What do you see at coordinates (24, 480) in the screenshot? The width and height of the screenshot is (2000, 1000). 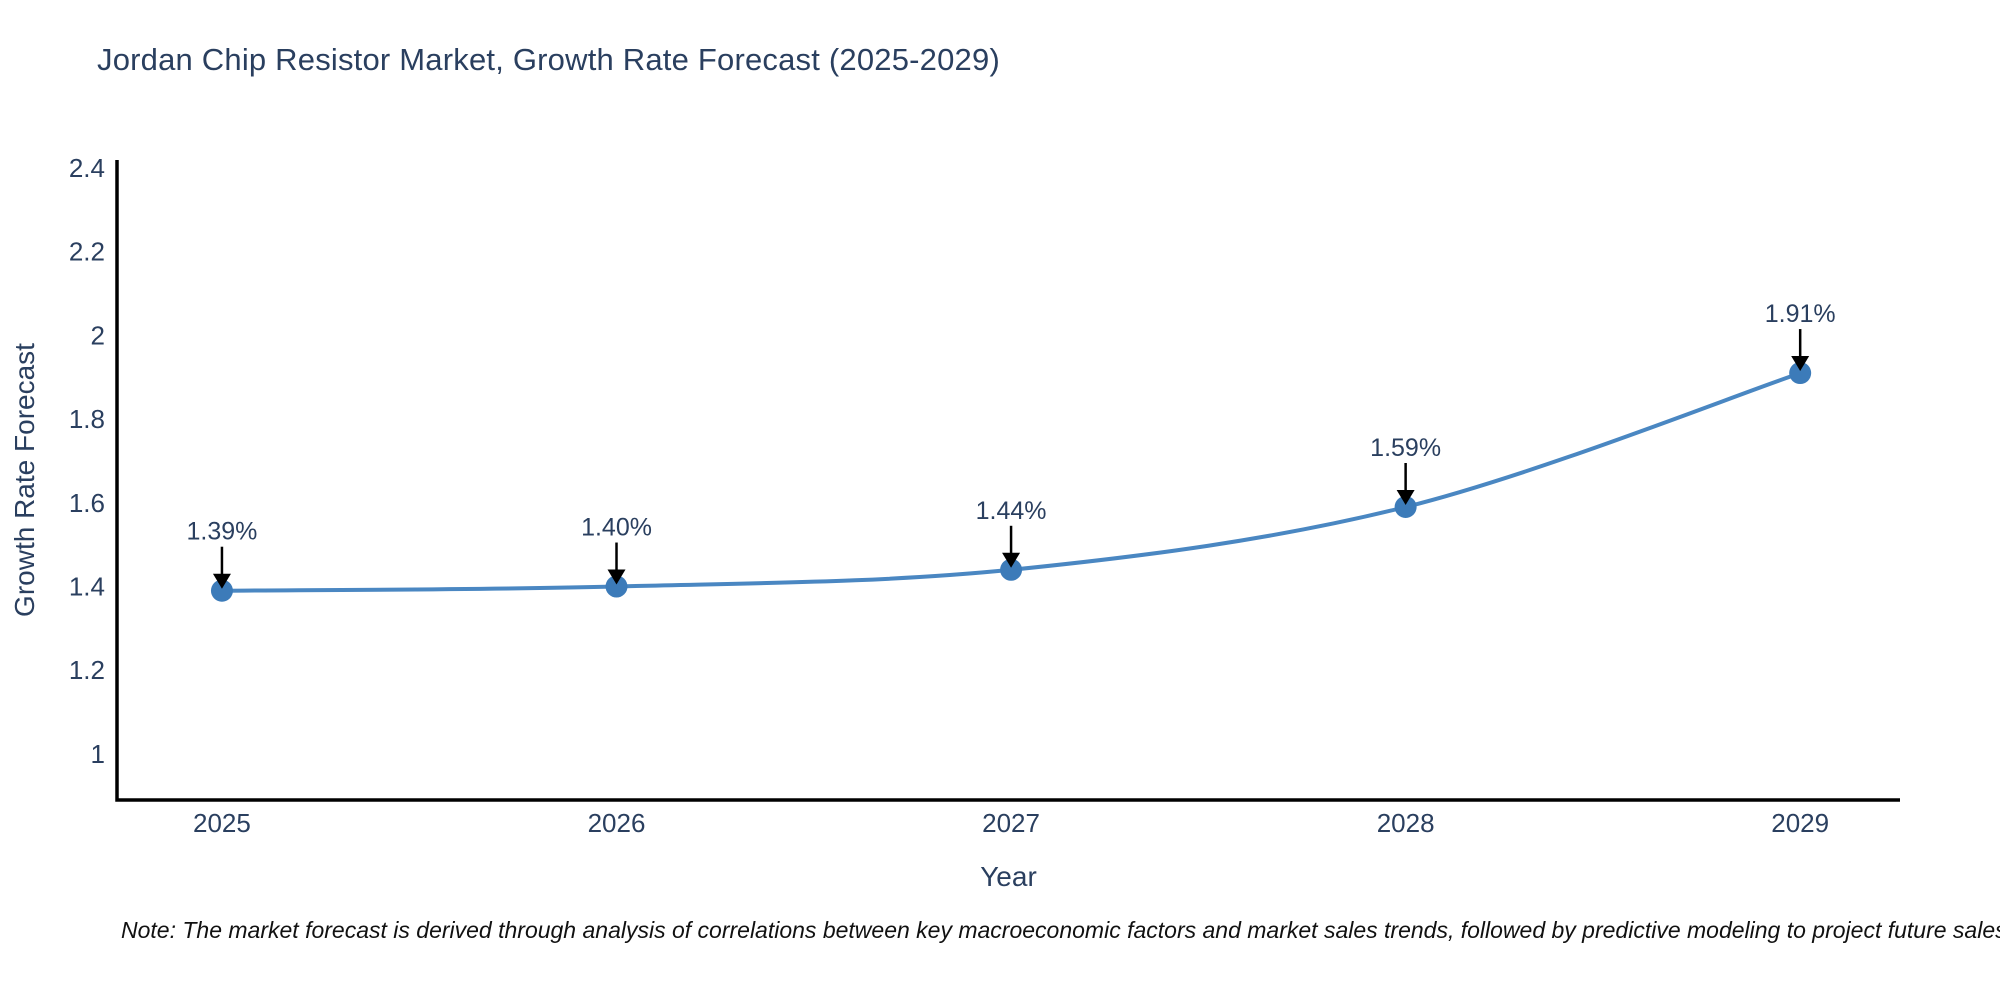 I see `y-axis-title: Growth Rate Forecast` at bounding box center [24, 480].